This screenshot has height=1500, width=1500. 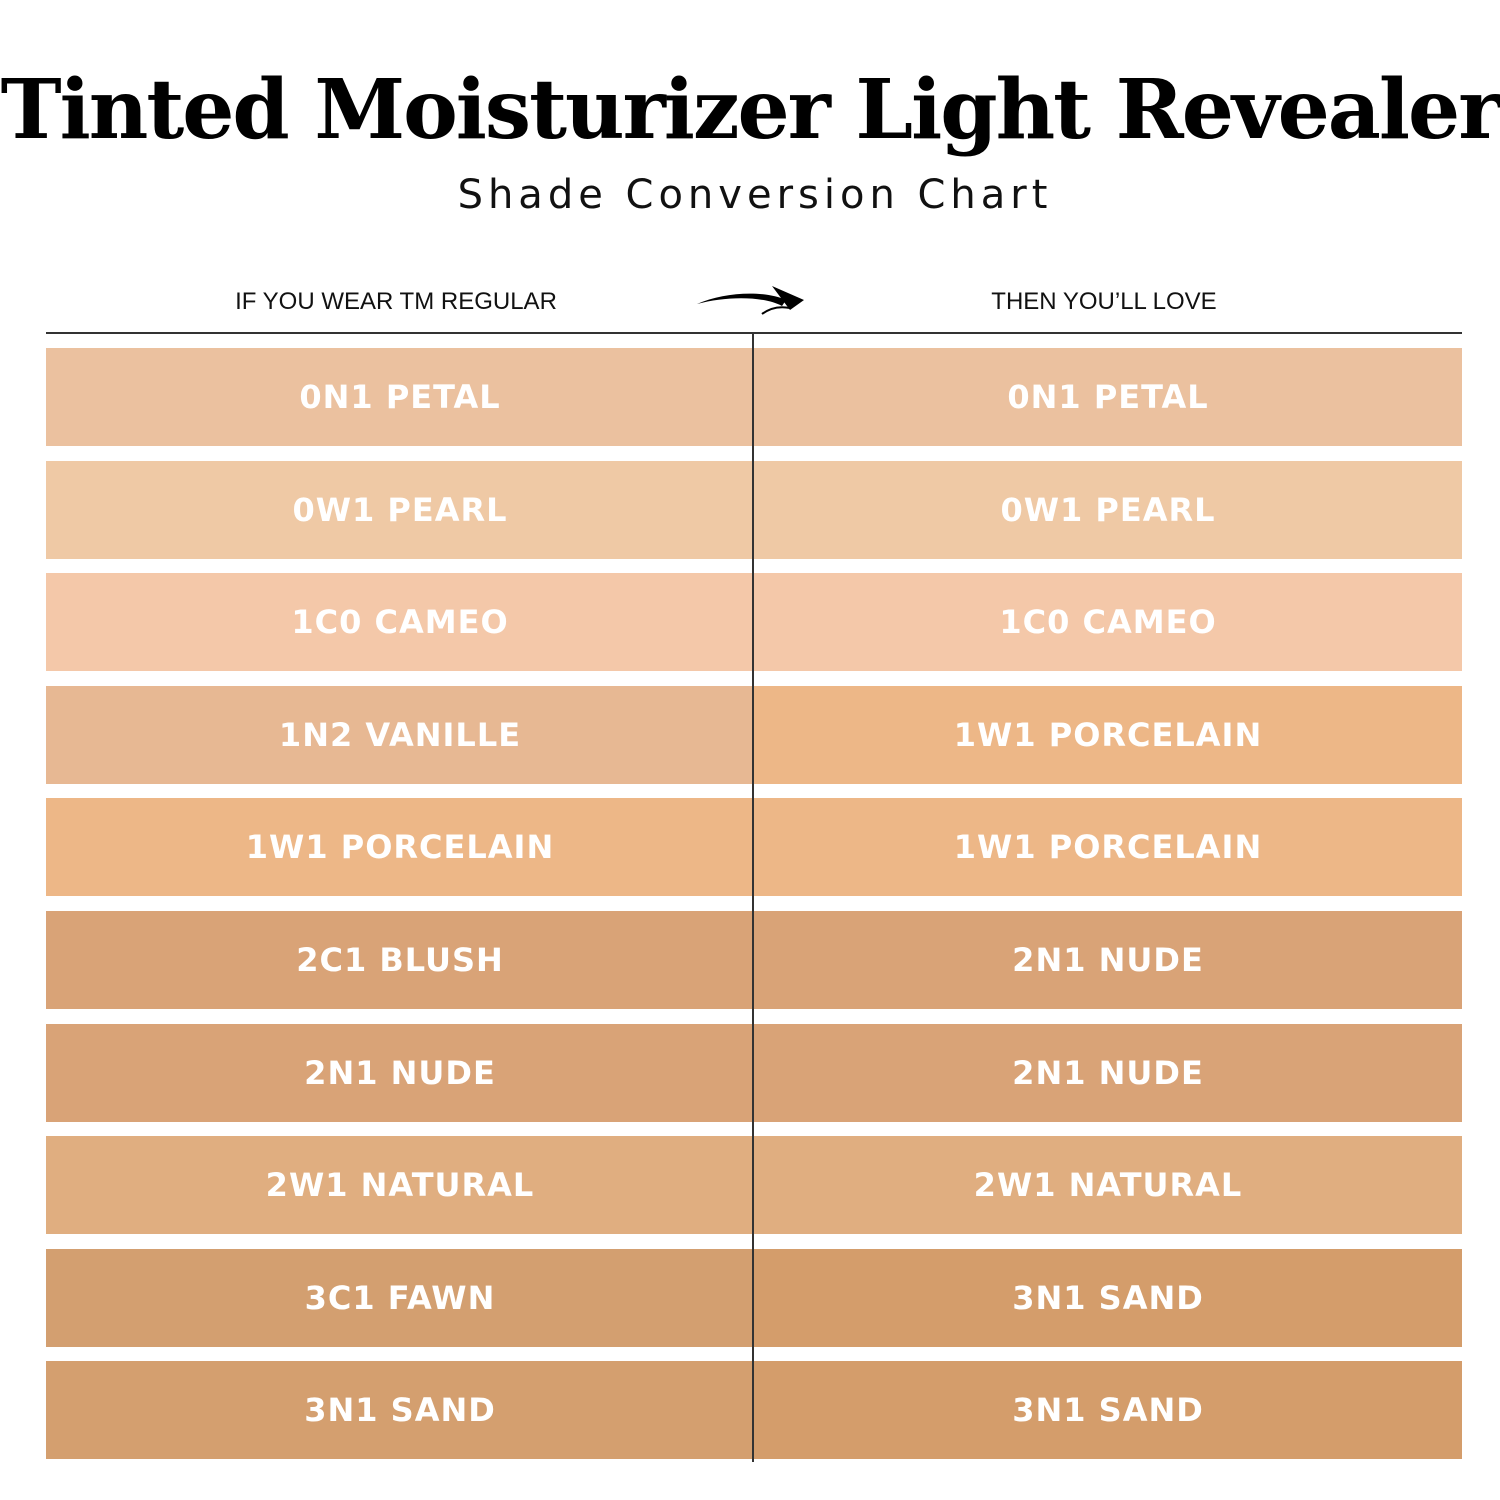 What do you see at coordinates (1108, 1185) in the screenshot?
I see `recommended-shade-cell: 2W1 NATURAL` at bounding box center [1108, 1185].